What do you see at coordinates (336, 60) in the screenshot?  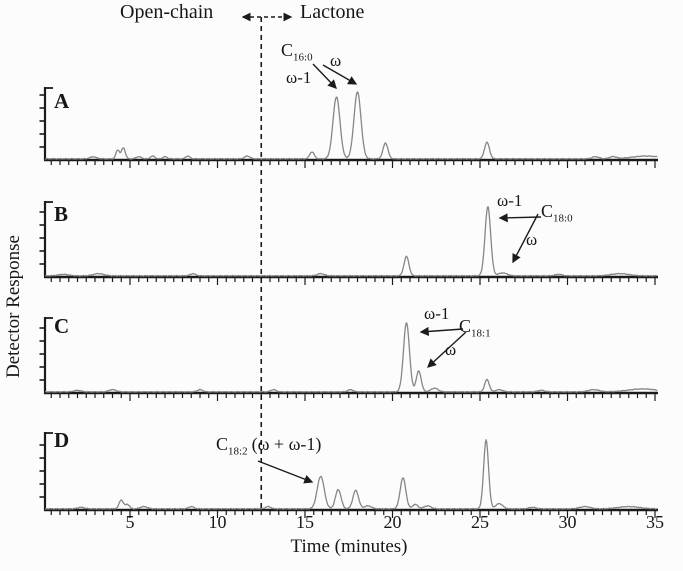 I see `panel-a-omega-label: ω` at bounding box center [336, 60].